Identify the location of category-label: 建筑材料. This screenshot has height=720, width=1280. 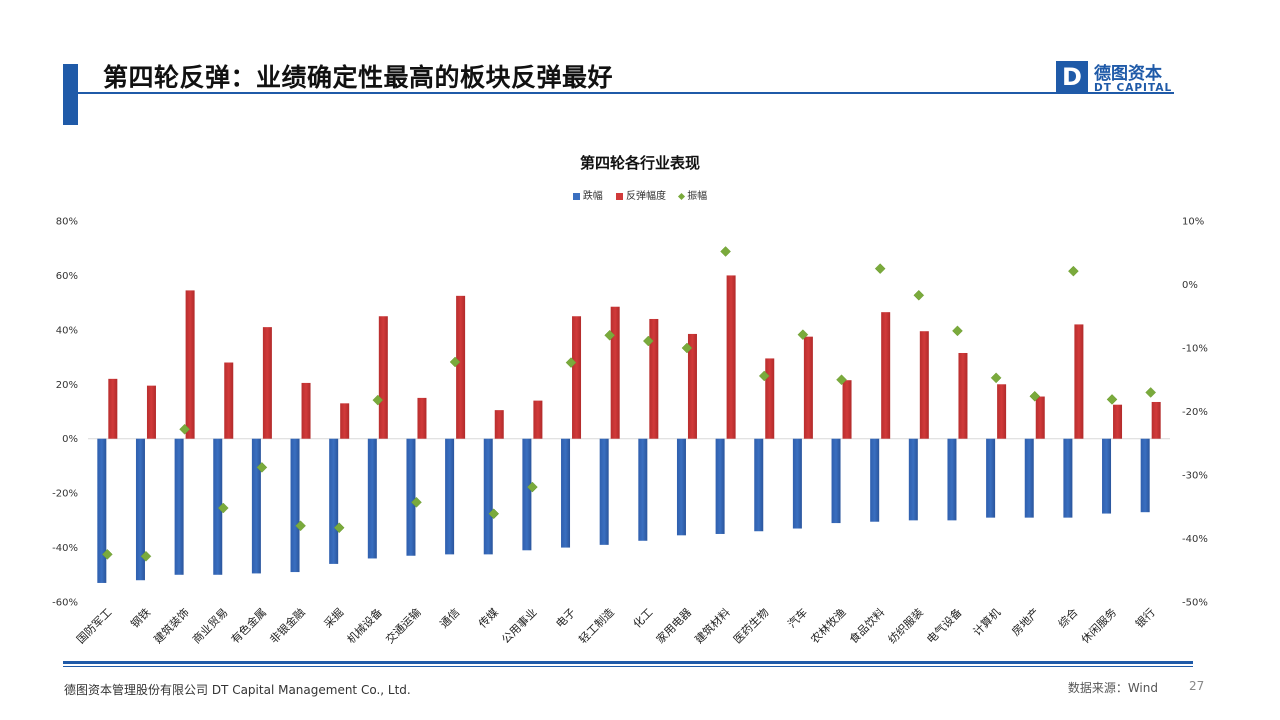
(712, 625).